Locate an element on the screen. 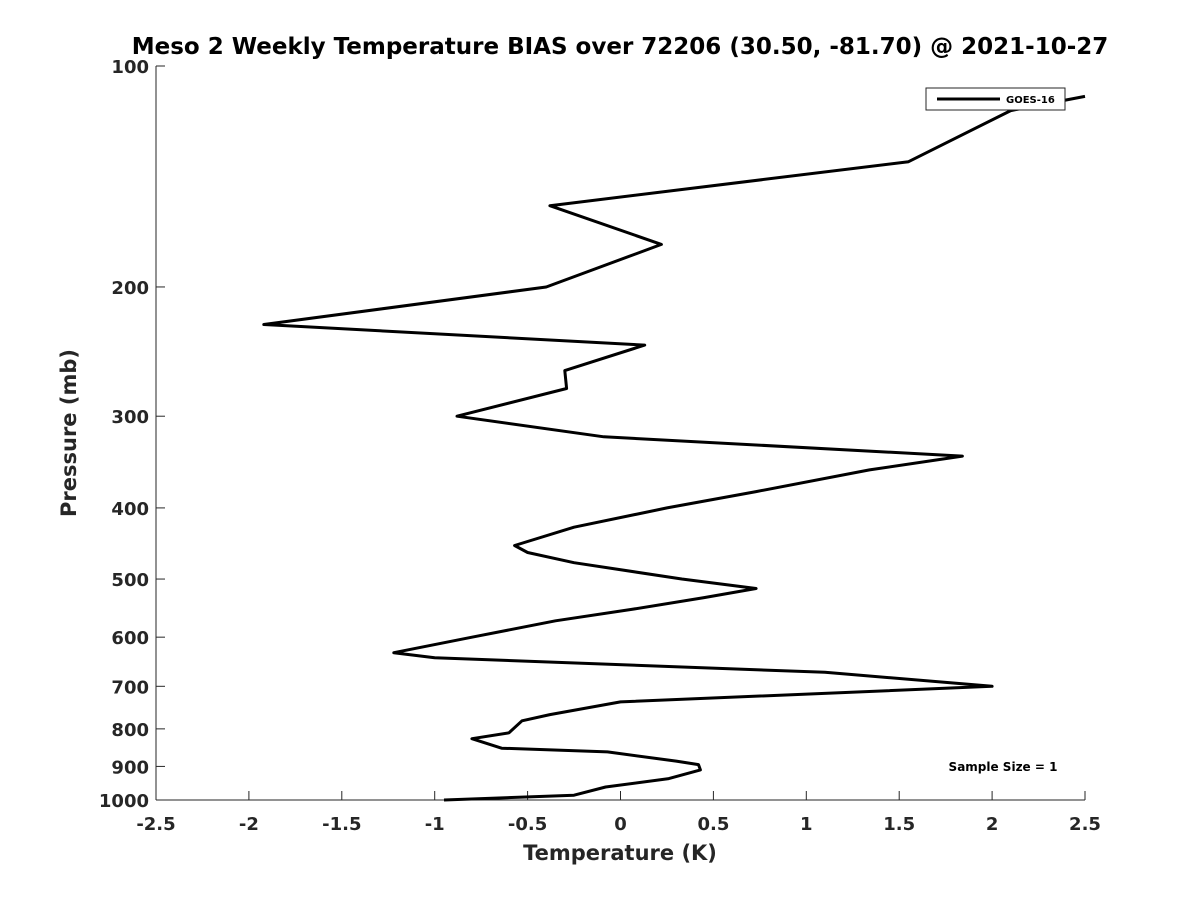 This screenshot has height=900, width=1200. x-tick-label: 2 is located at coordinates (992, 824).